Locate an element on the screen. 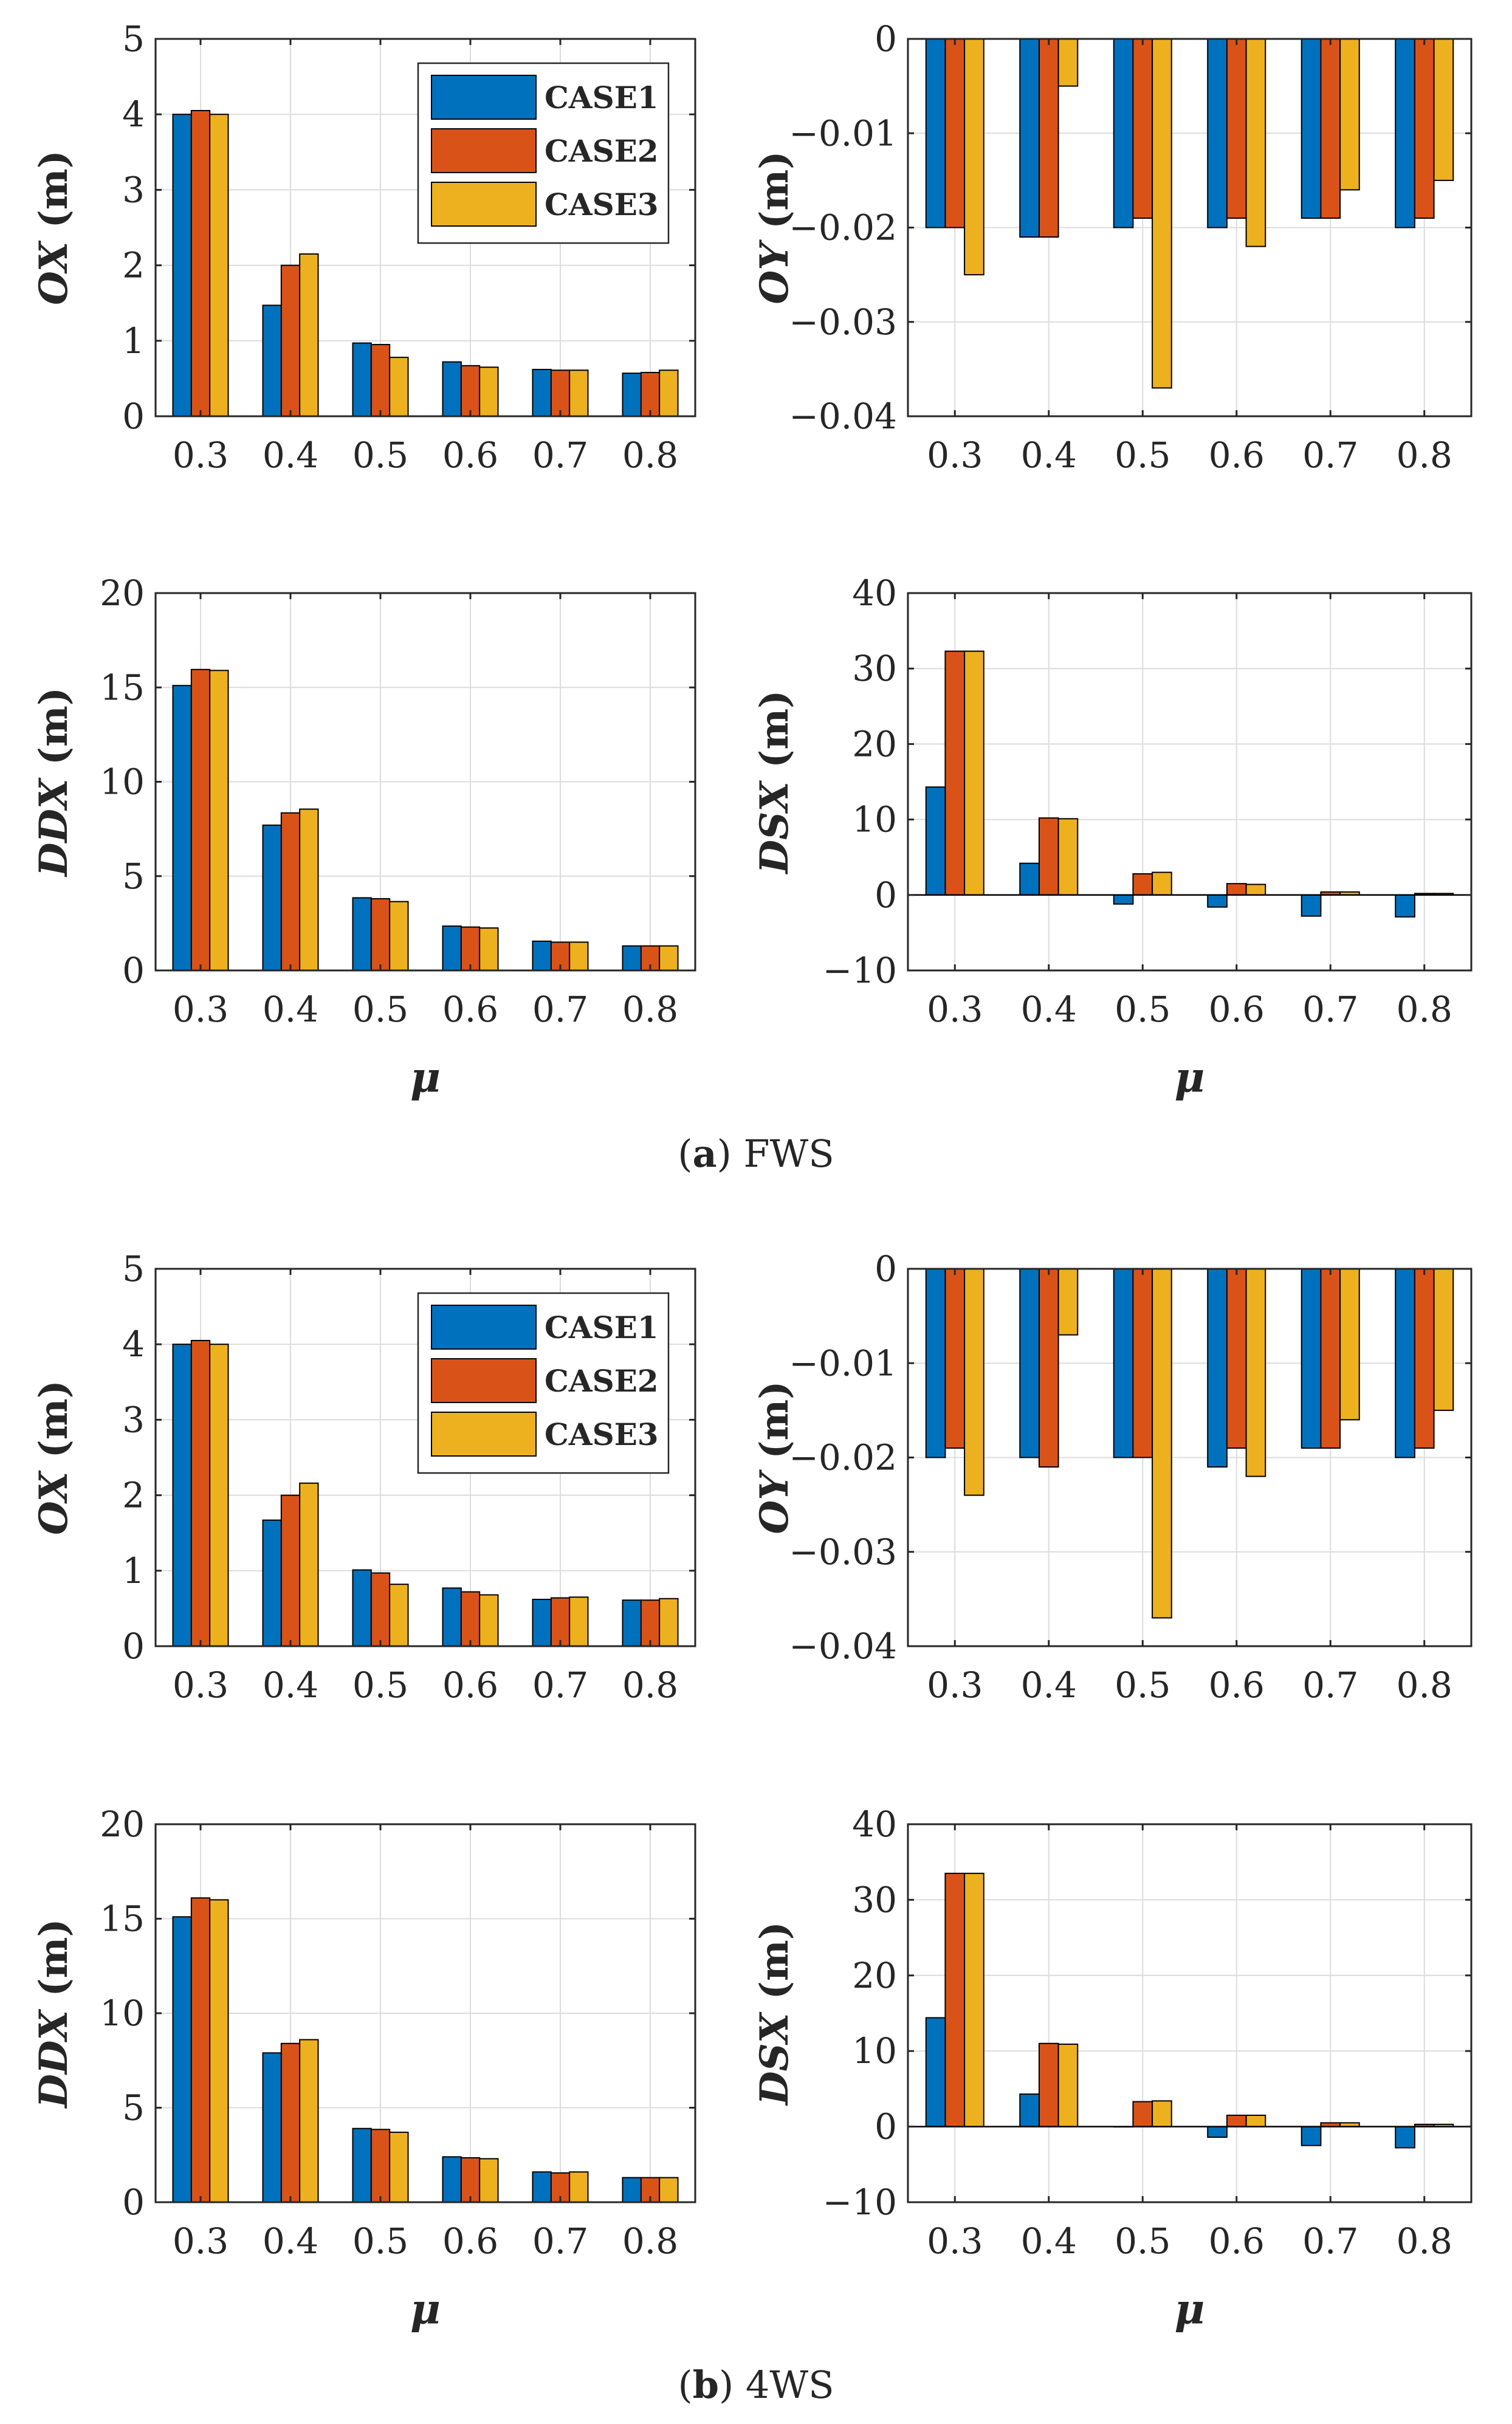 The width and height of the screenshot is (1512, 2424). y-axis-label: OX (m) is located at coordinates (54, 227).